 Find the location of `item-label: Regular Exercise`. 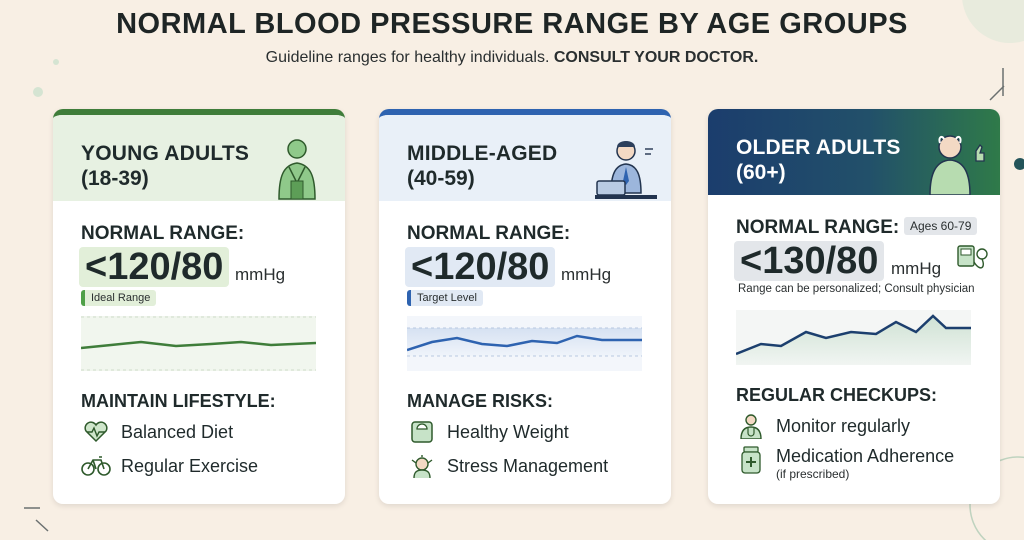

item-label: Regular Exercise is located at coordinates (190, 465).